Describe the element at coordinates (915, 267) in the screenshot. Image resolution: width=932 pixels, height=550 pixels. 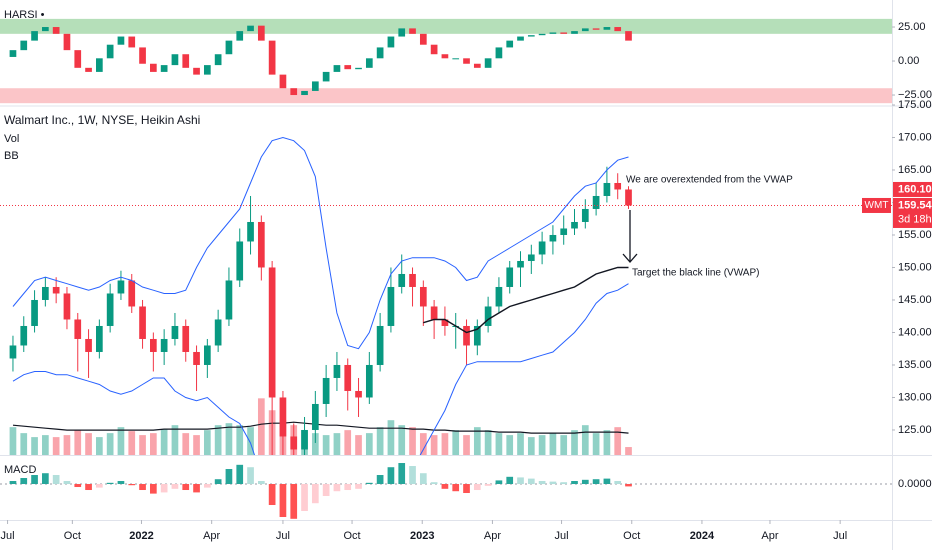
I see `y-tick-label: 150.00` at that location.